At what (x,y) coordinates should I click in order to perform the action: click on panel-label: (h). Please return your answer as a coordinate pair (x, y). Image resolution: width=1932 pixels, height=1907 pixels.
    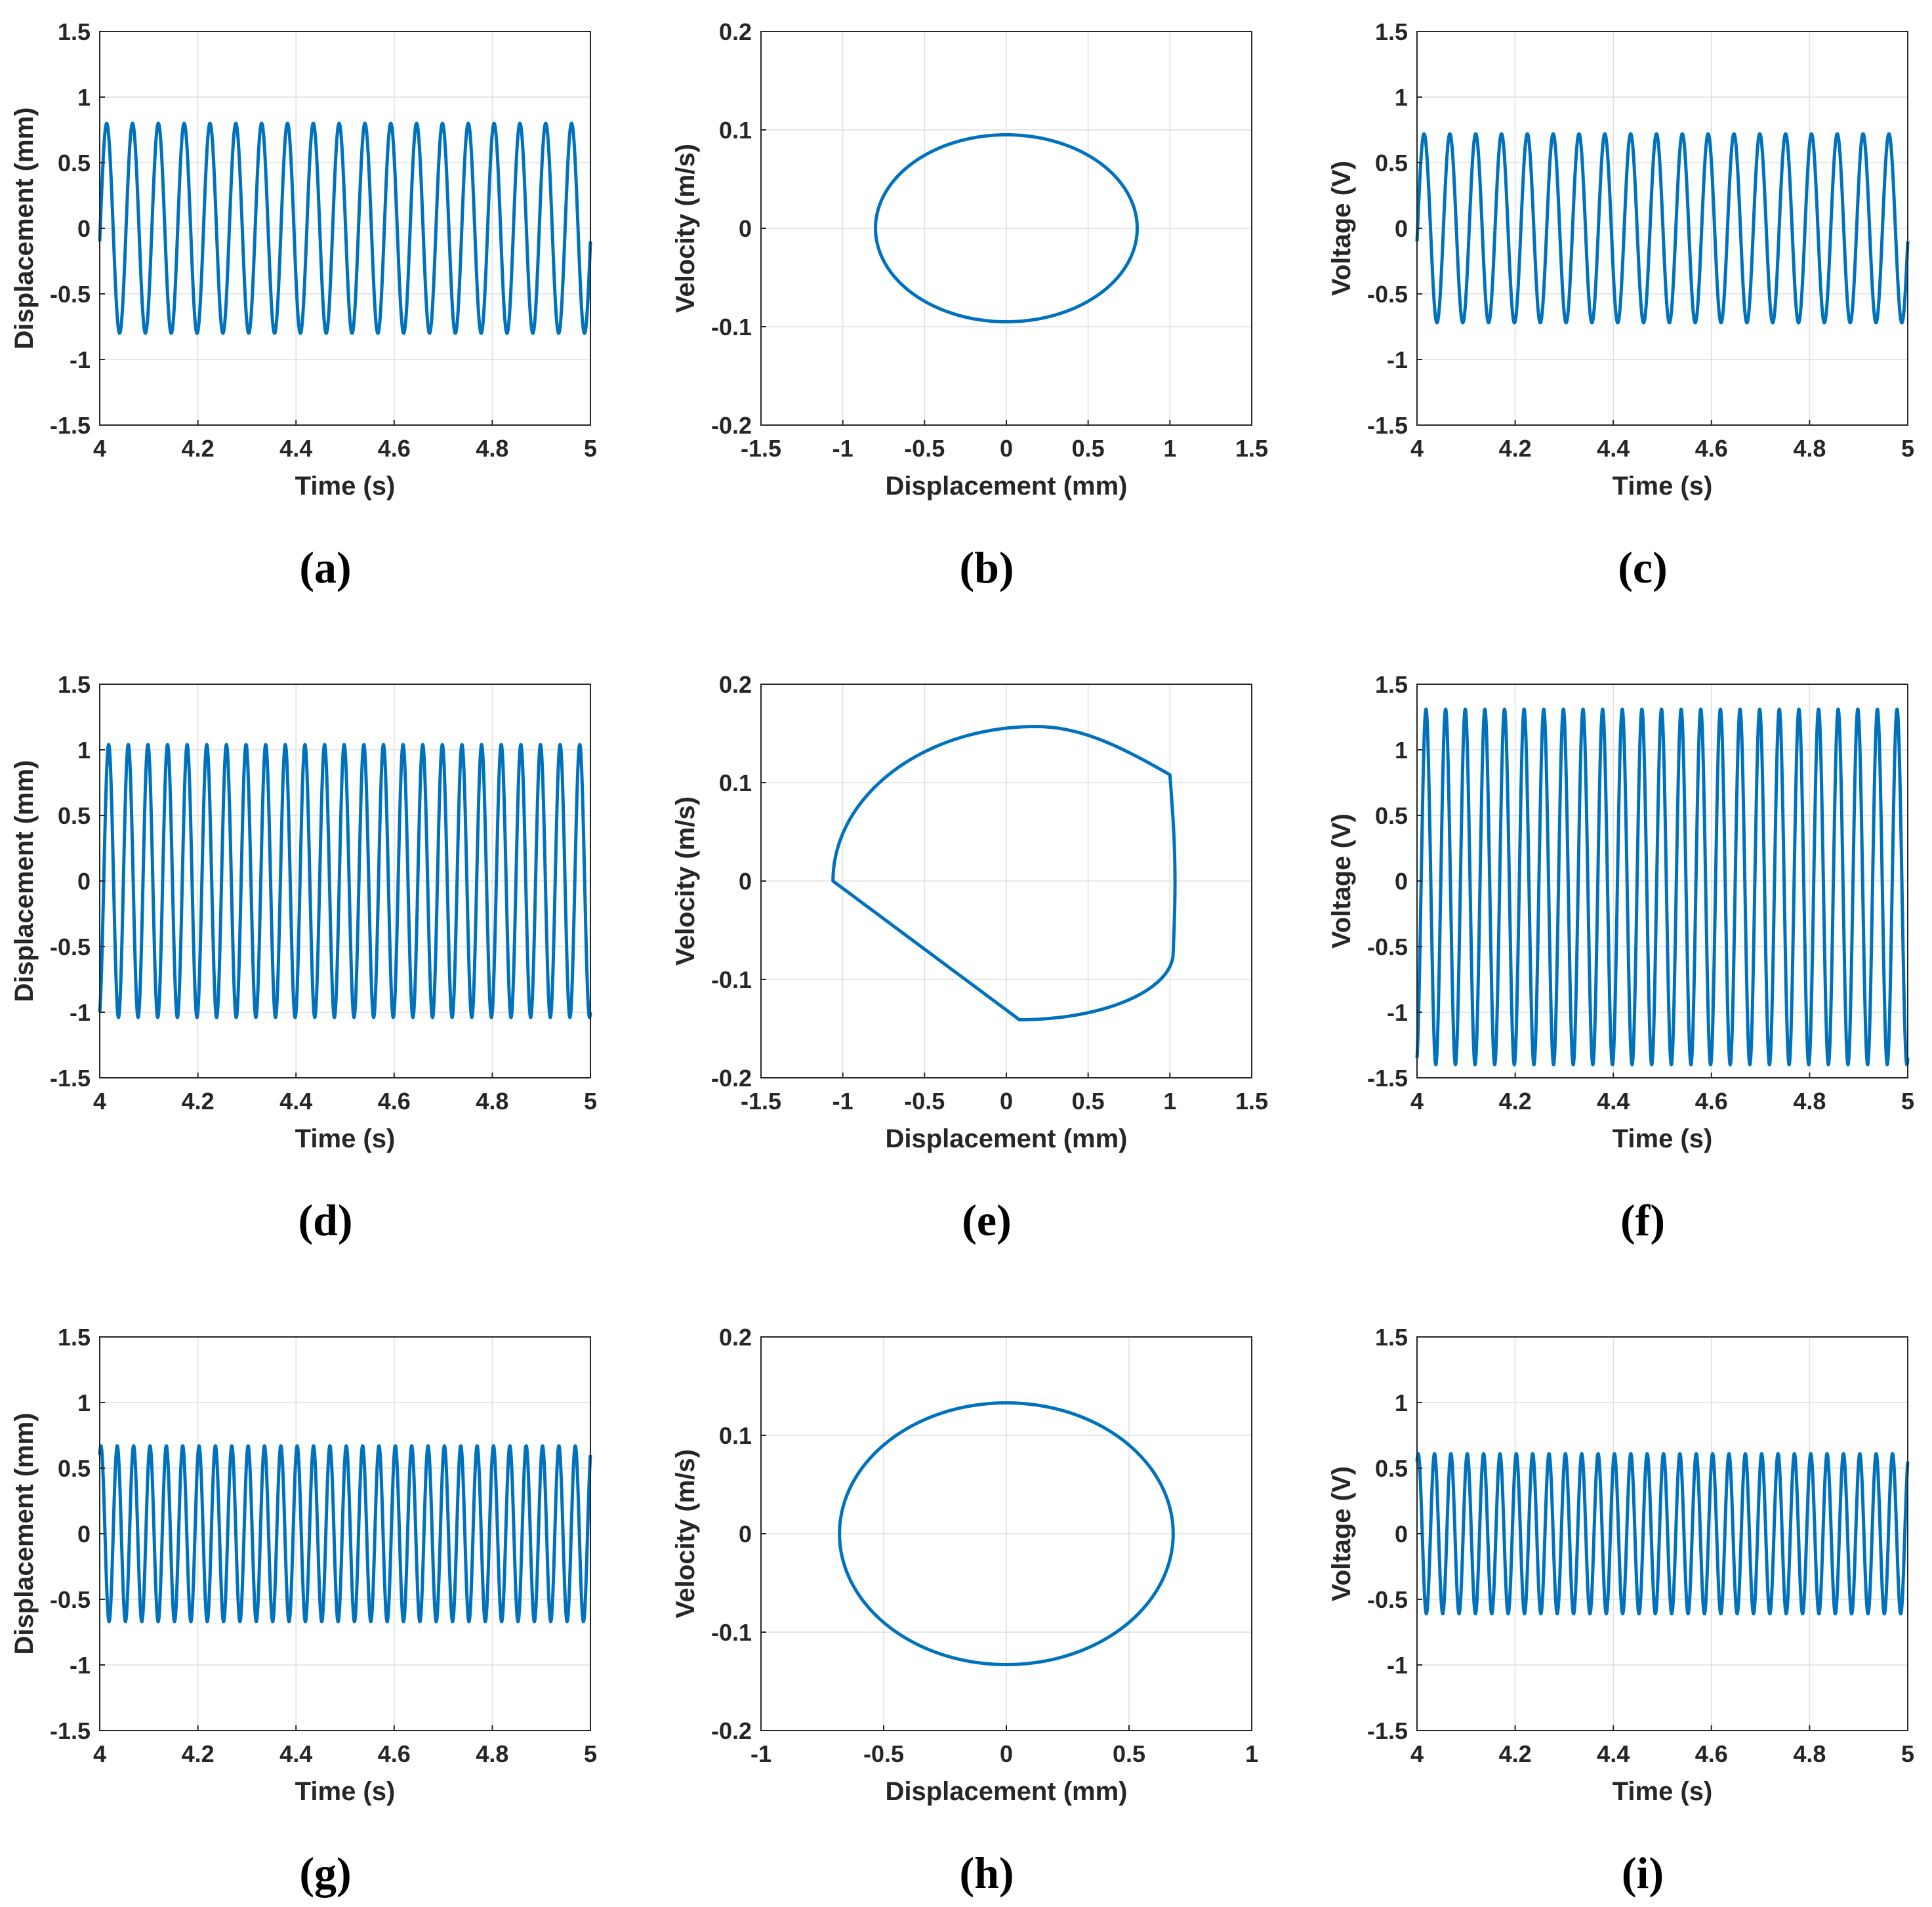
    Looking at the image, I should click on (986, 1873).